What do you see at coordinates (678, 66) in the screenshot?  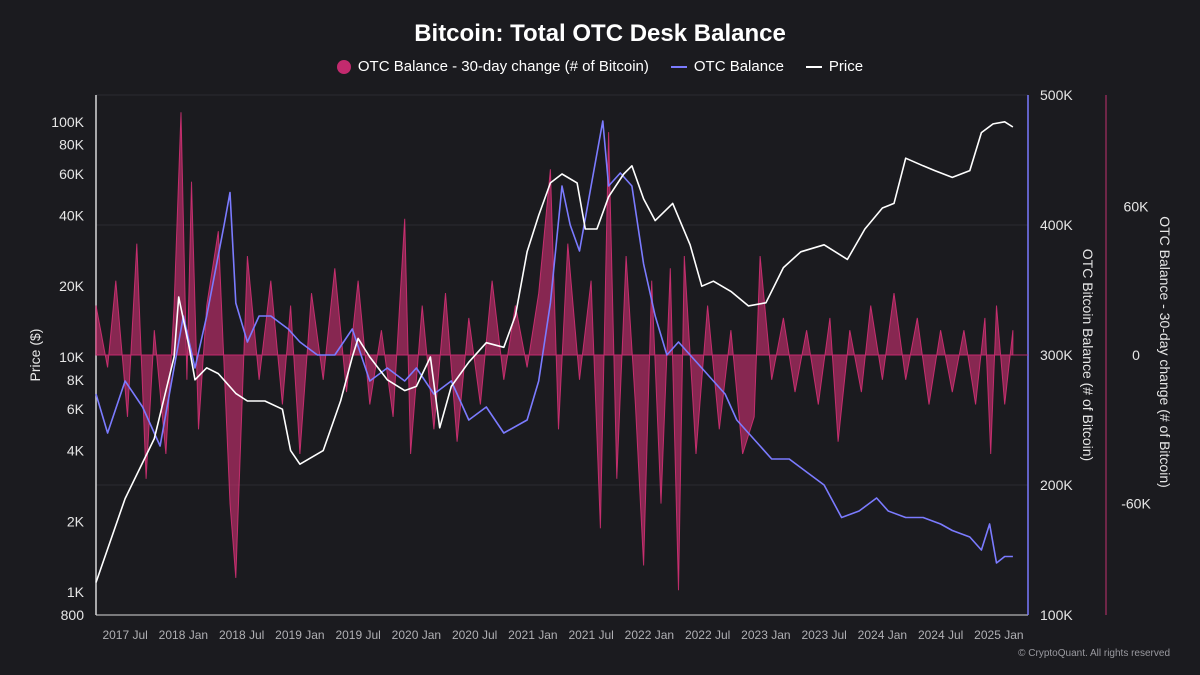 I see `legend-swatch-balance` at bounding box center [678, 66].